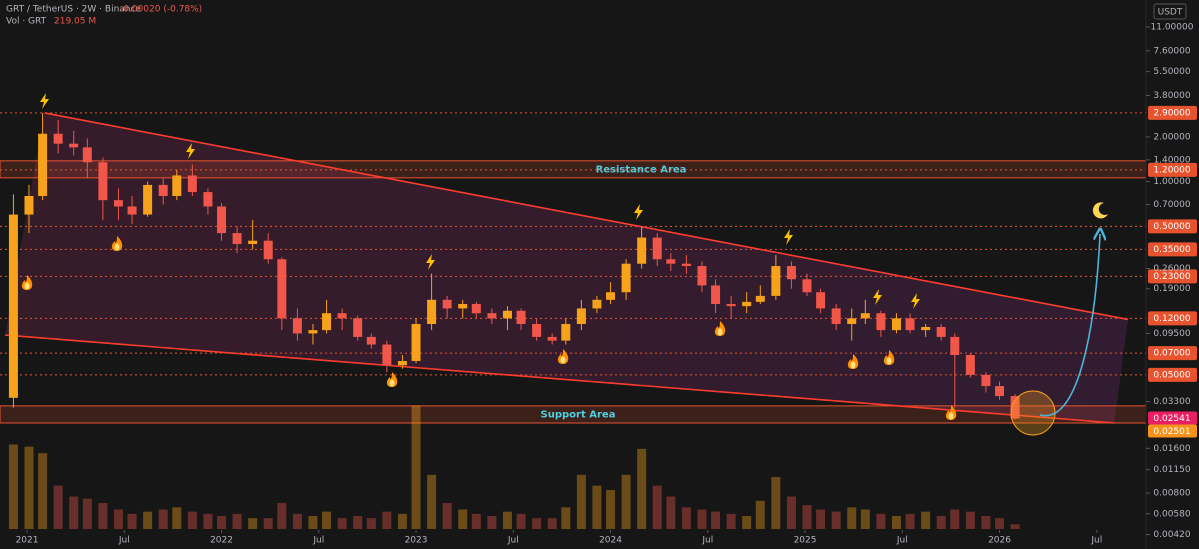  I want to click on zone-label: Support Area, so click(578, 414).